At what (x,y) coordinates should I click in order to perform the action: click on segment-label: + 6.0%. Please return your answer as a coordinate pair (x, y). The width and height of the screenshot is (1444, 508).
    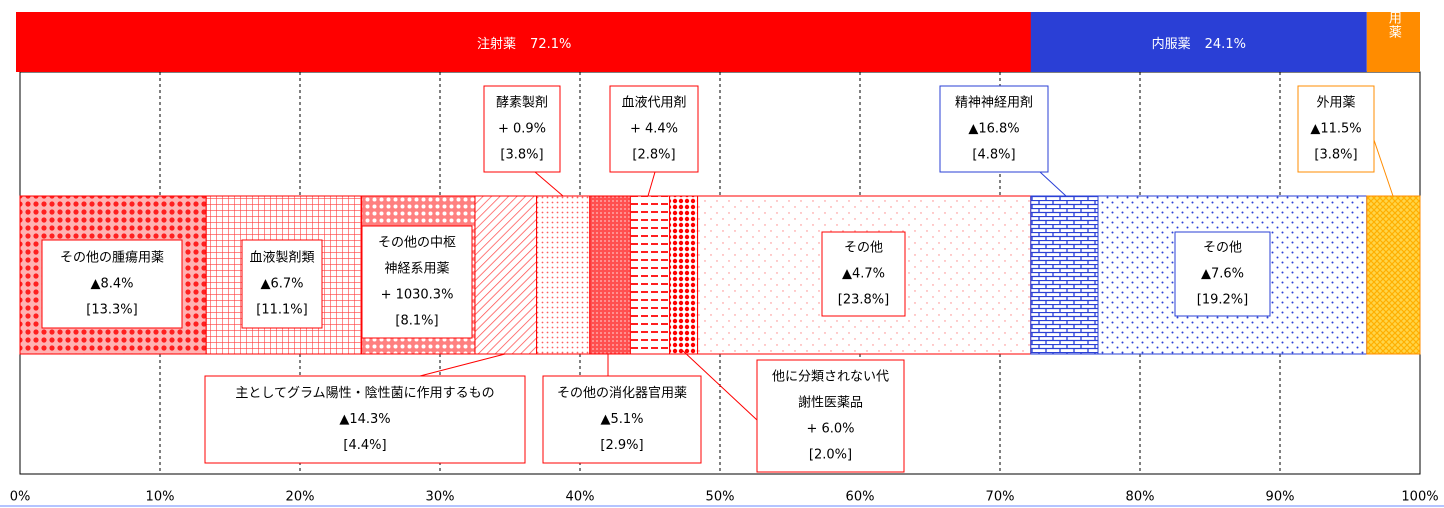
    Looking at the image, I should click on (830, 429).